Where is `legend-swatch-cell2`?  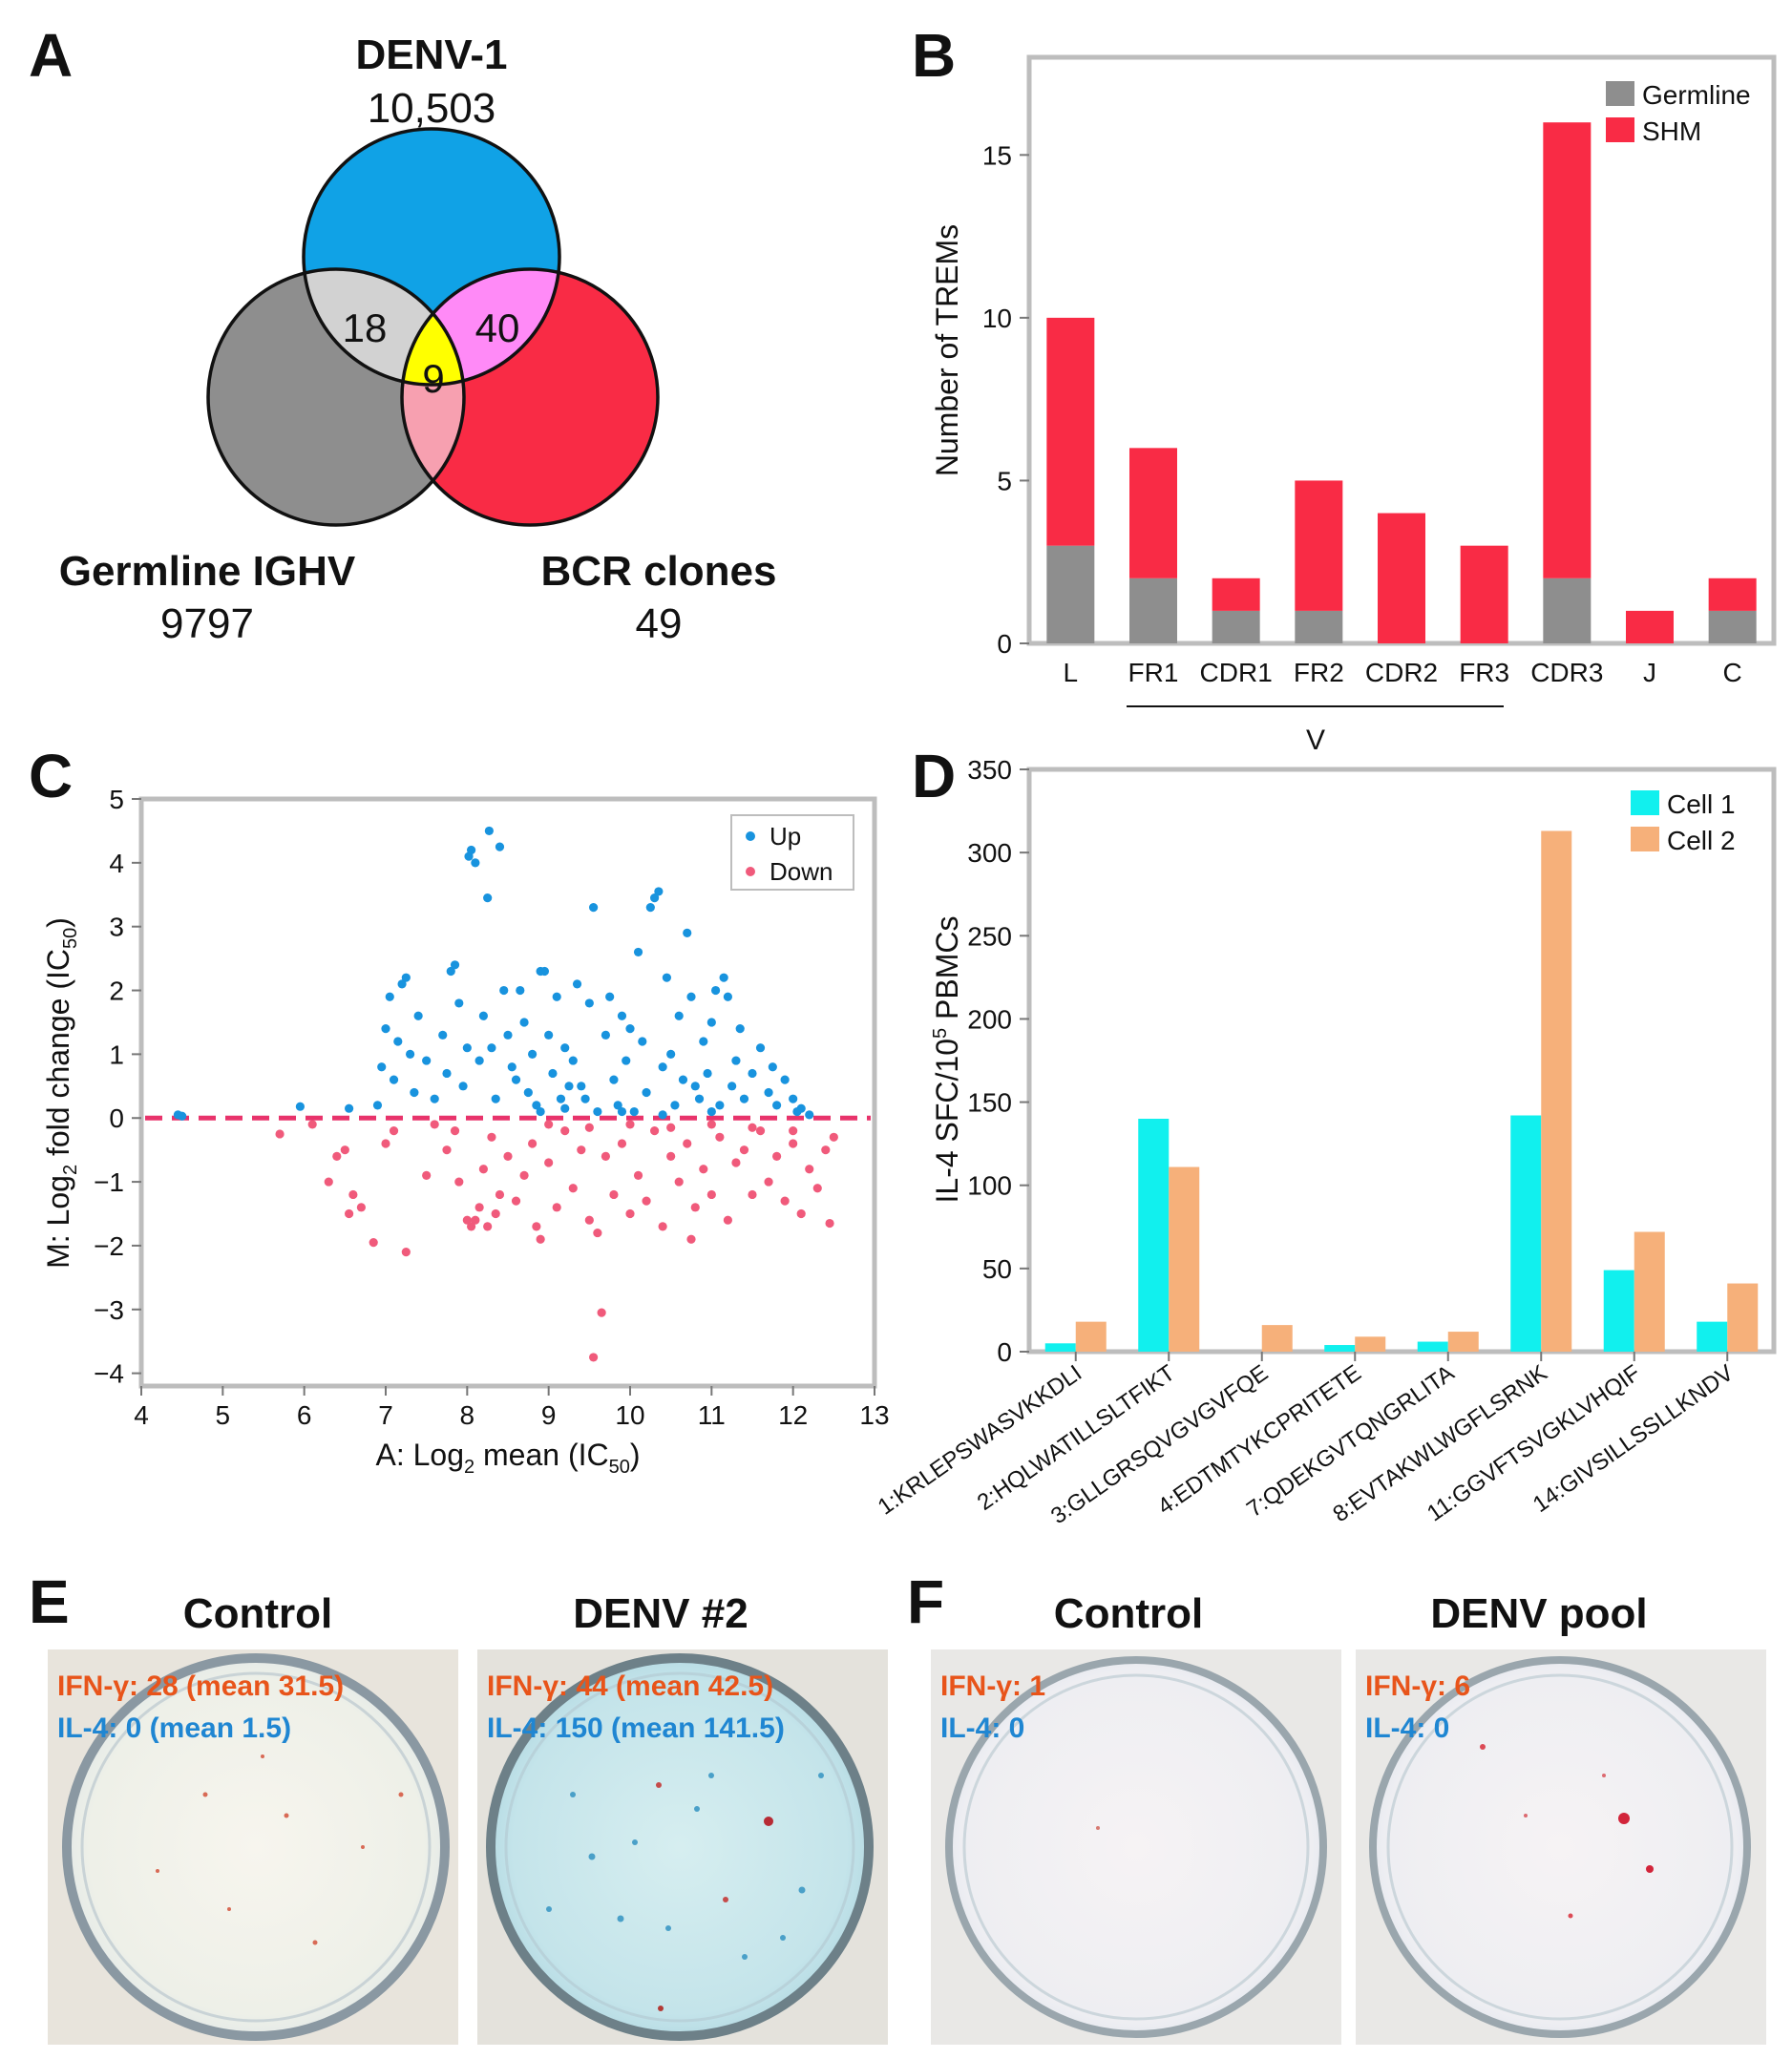 legend-swatch-cell2 is located at coordinates (1645, 839).